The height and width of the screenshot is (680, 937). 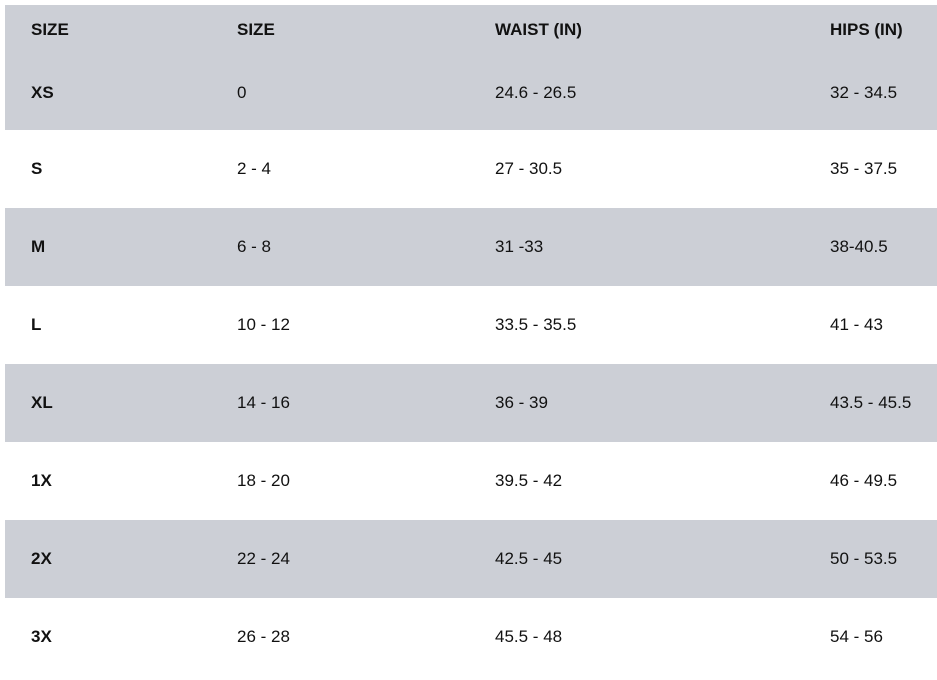 I want to click on cell-hips: 41 - 43, so click(x=856, y=324).